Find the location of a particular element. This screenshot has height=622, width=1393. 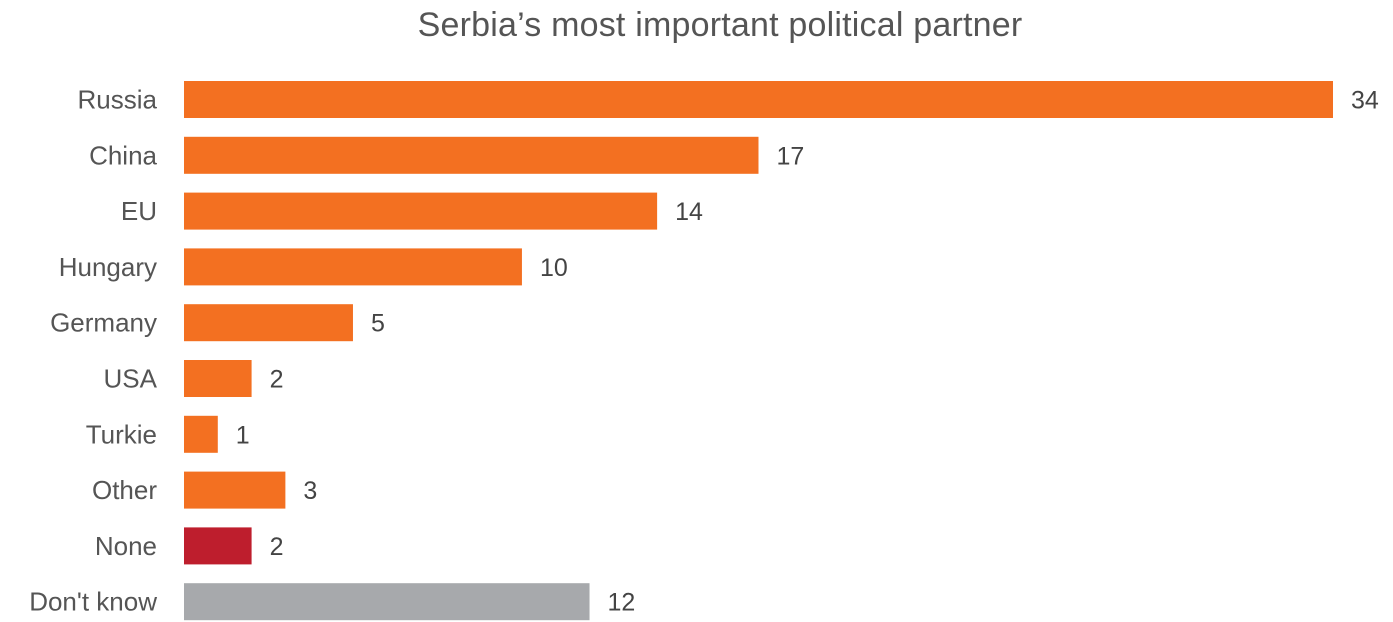

value-label-usa: 2 is located at coordinates (277, 380).